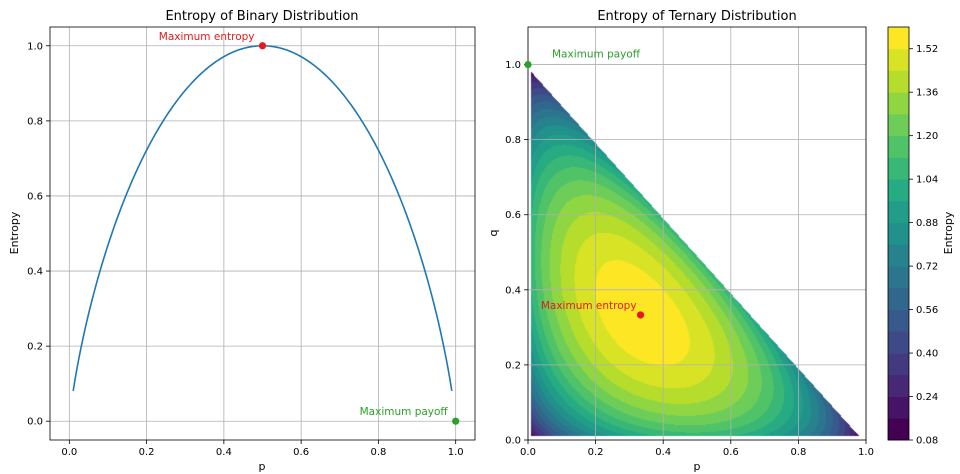 This screenshot has width=960, height=474. I want to click on colorbar-label: Entropy, so click(948, 232).